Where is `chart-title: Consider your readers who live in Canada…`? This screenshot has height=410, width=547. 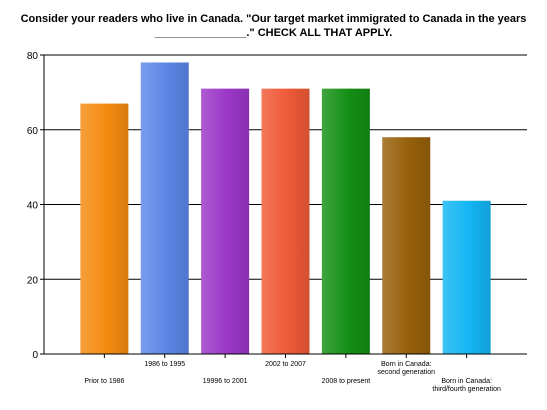
chart-title: Consider your readers who live in Canada… is located at coordinates (273, 26).